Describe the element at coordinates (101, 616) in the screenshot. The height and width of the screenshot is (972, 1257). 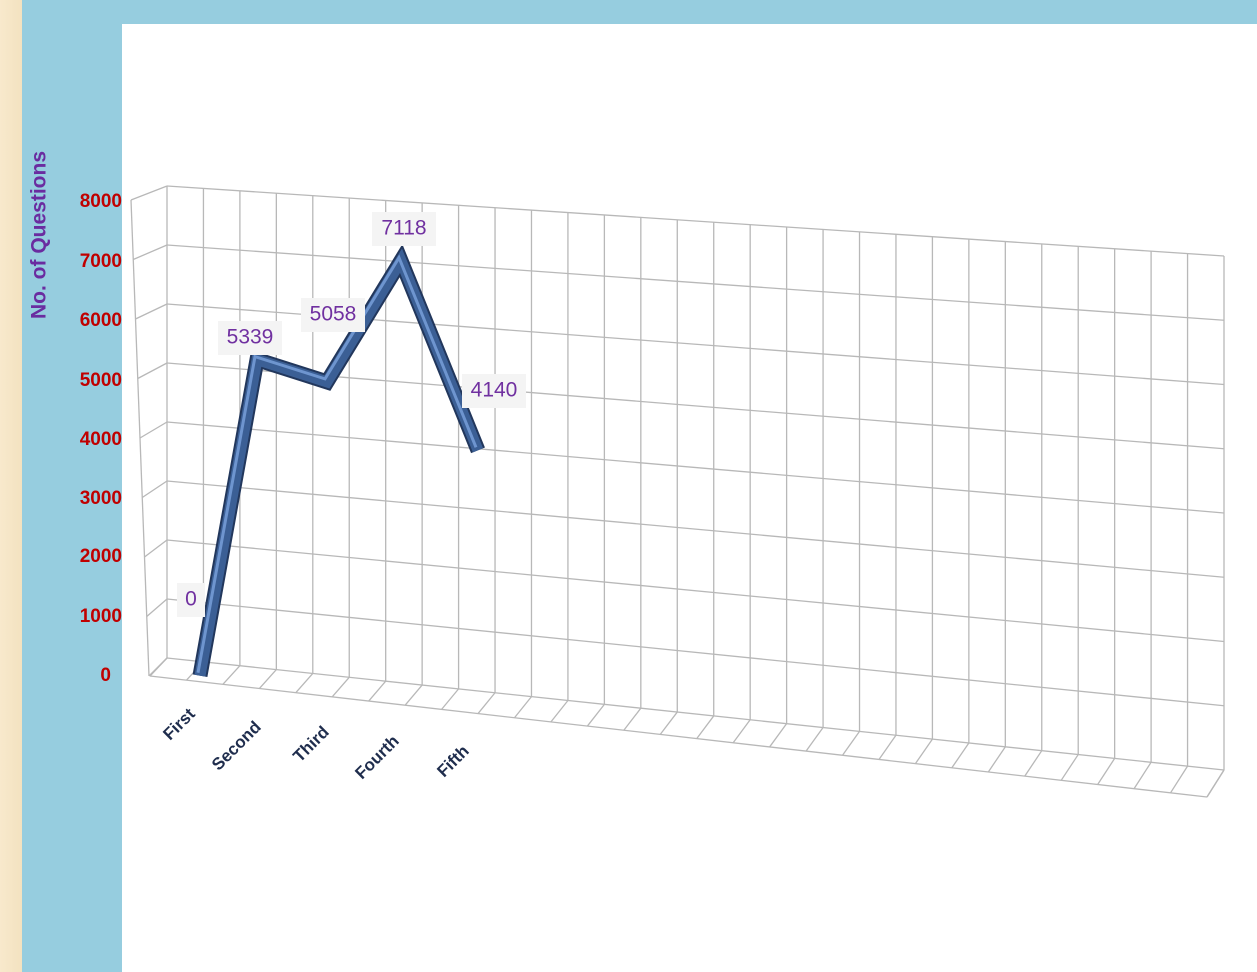
I see `y-tick-label: 1000` at that location.